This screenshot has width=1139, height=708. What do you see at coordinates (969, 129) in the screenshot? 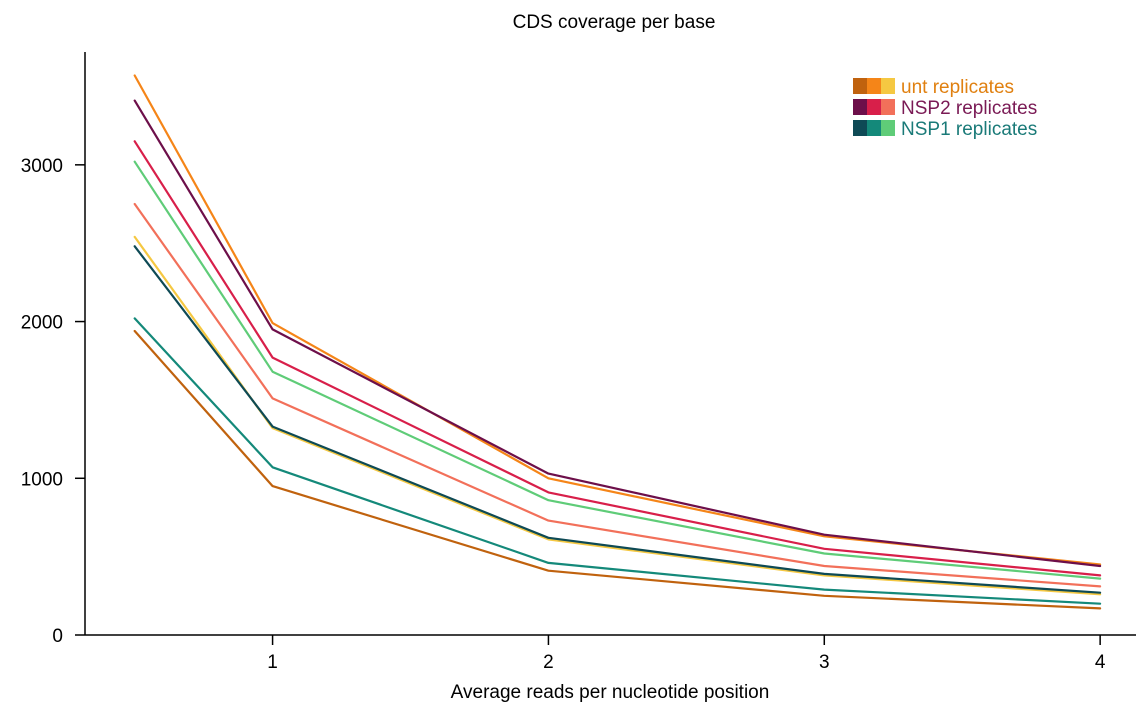
I see `legend-label: NSP1 replicates` at bounding box center [969, 129].